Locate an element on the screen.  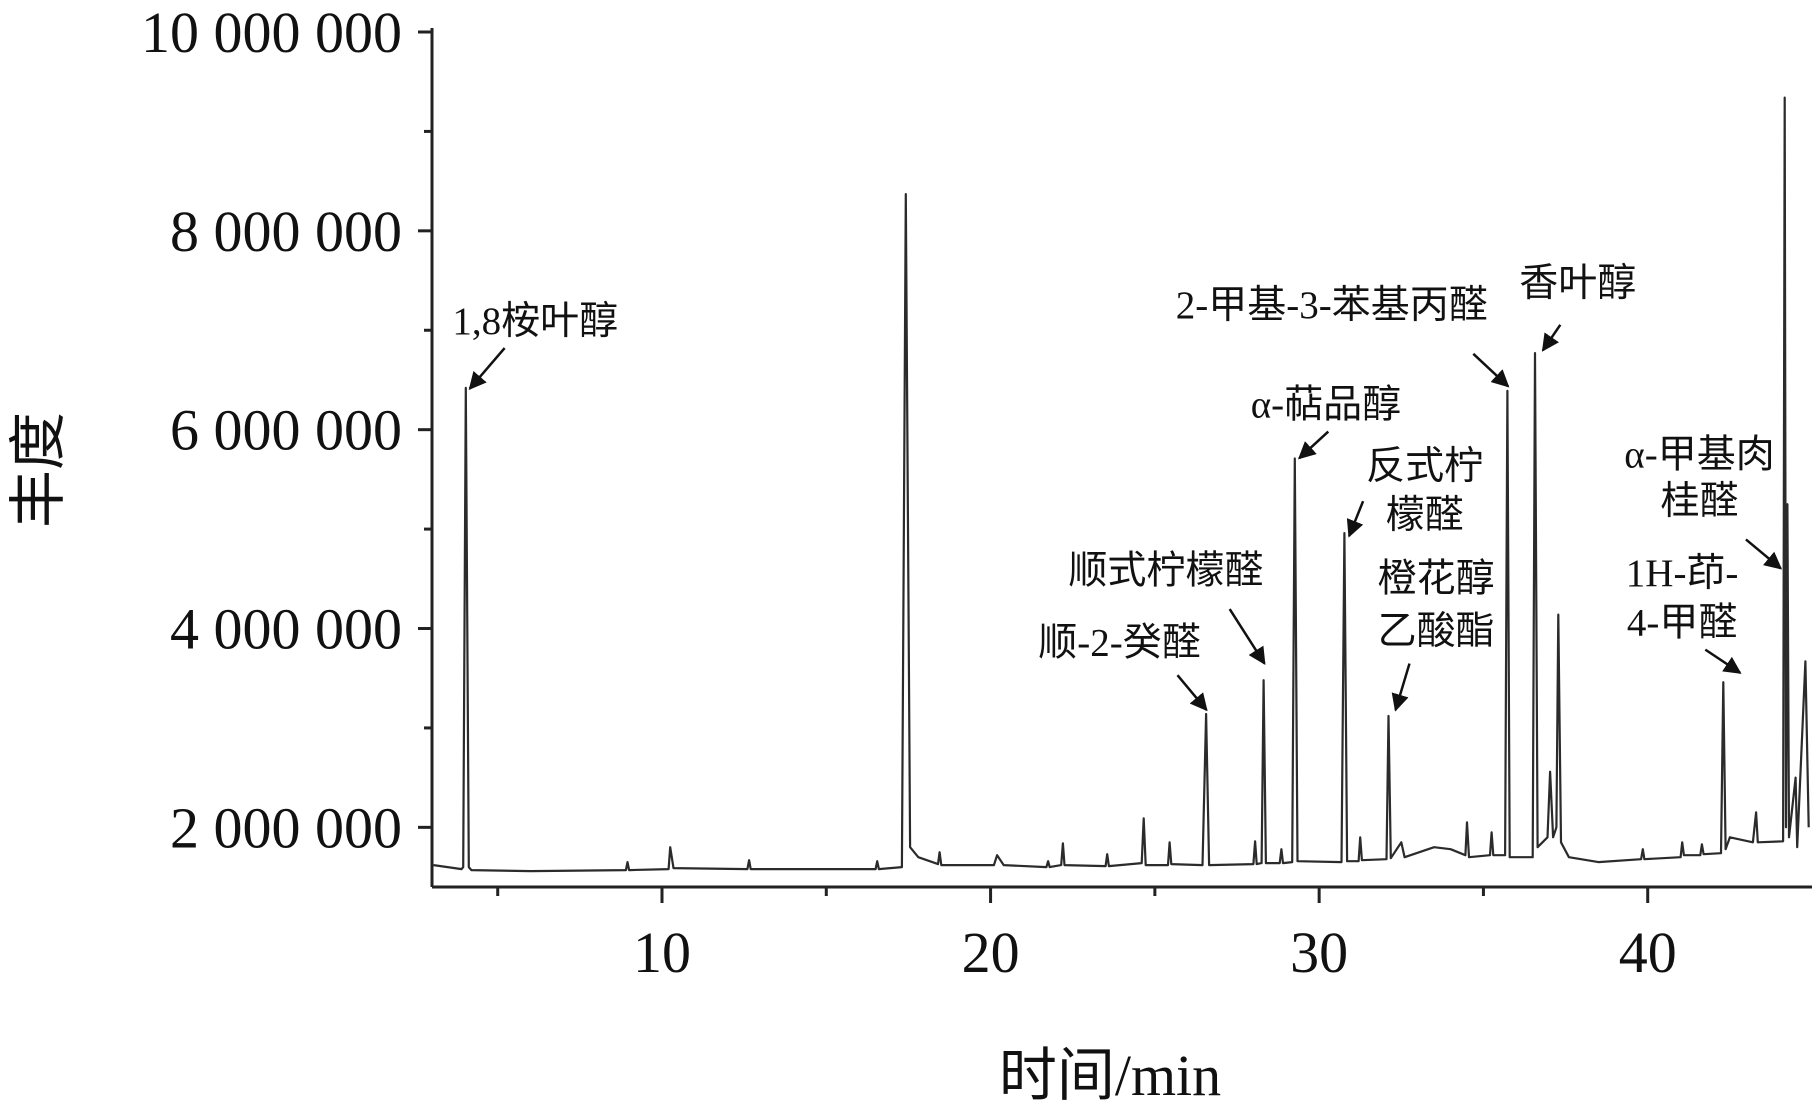
x-tick-label: 40 is located at coordinates (1648, 952).